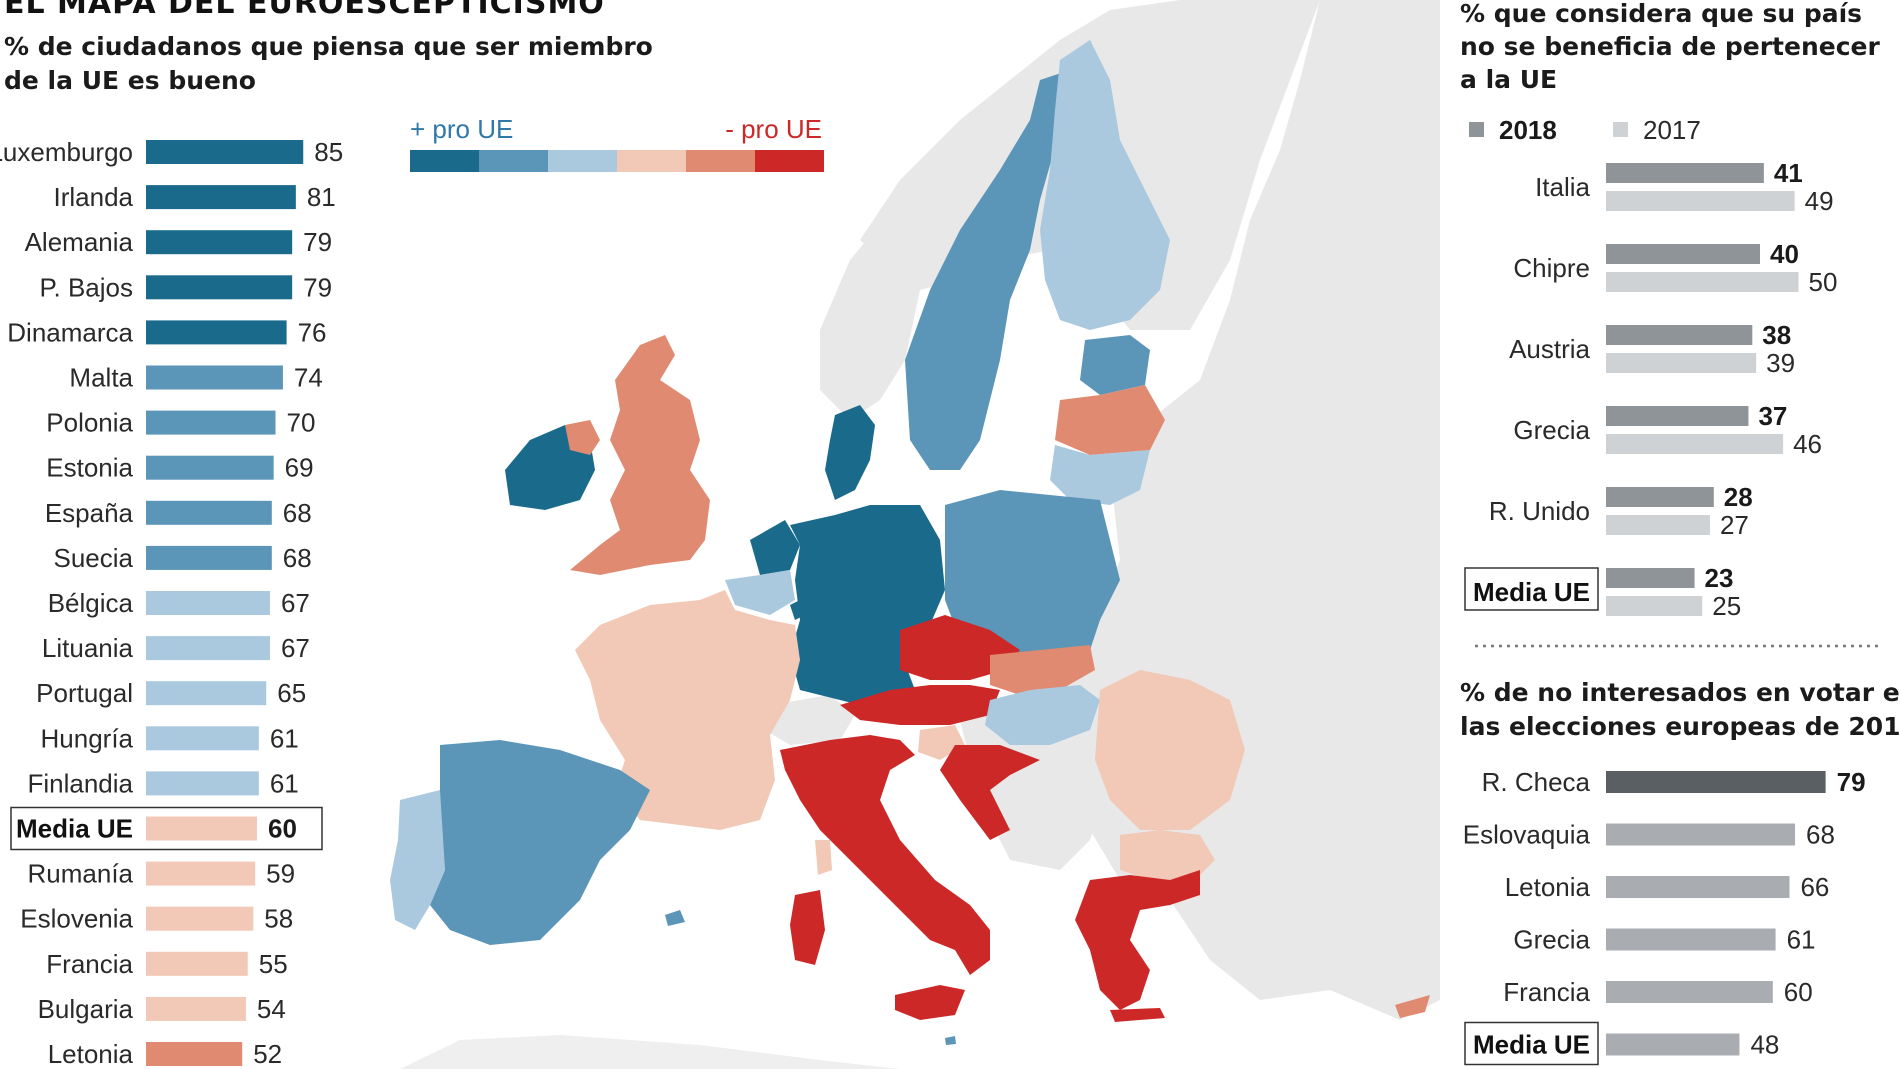 This screenshot has width=1900, height=1069. Describe the element at coordinates (80, 783) in the screenshot. I see `category-label: Finlandia` at that location.